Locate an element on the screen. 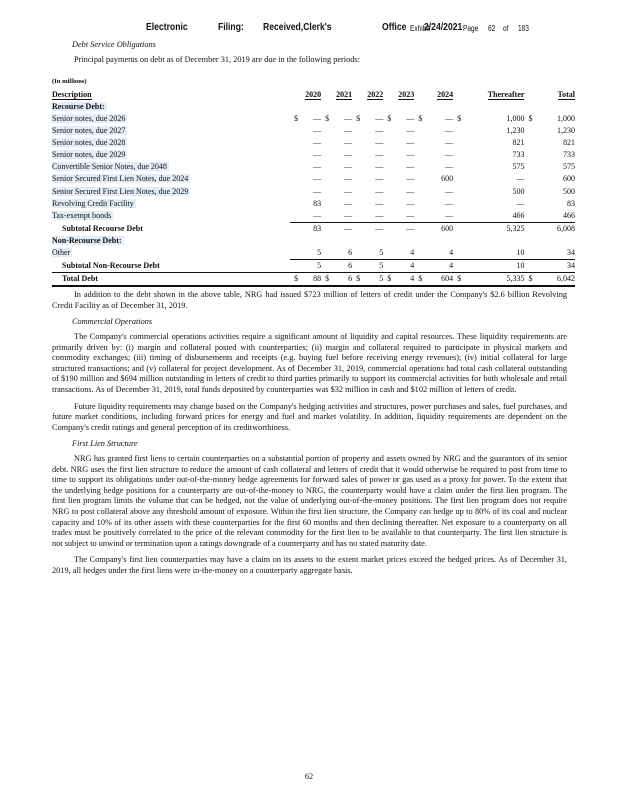  column-label: 2022 is located at coordinates (375, 94).